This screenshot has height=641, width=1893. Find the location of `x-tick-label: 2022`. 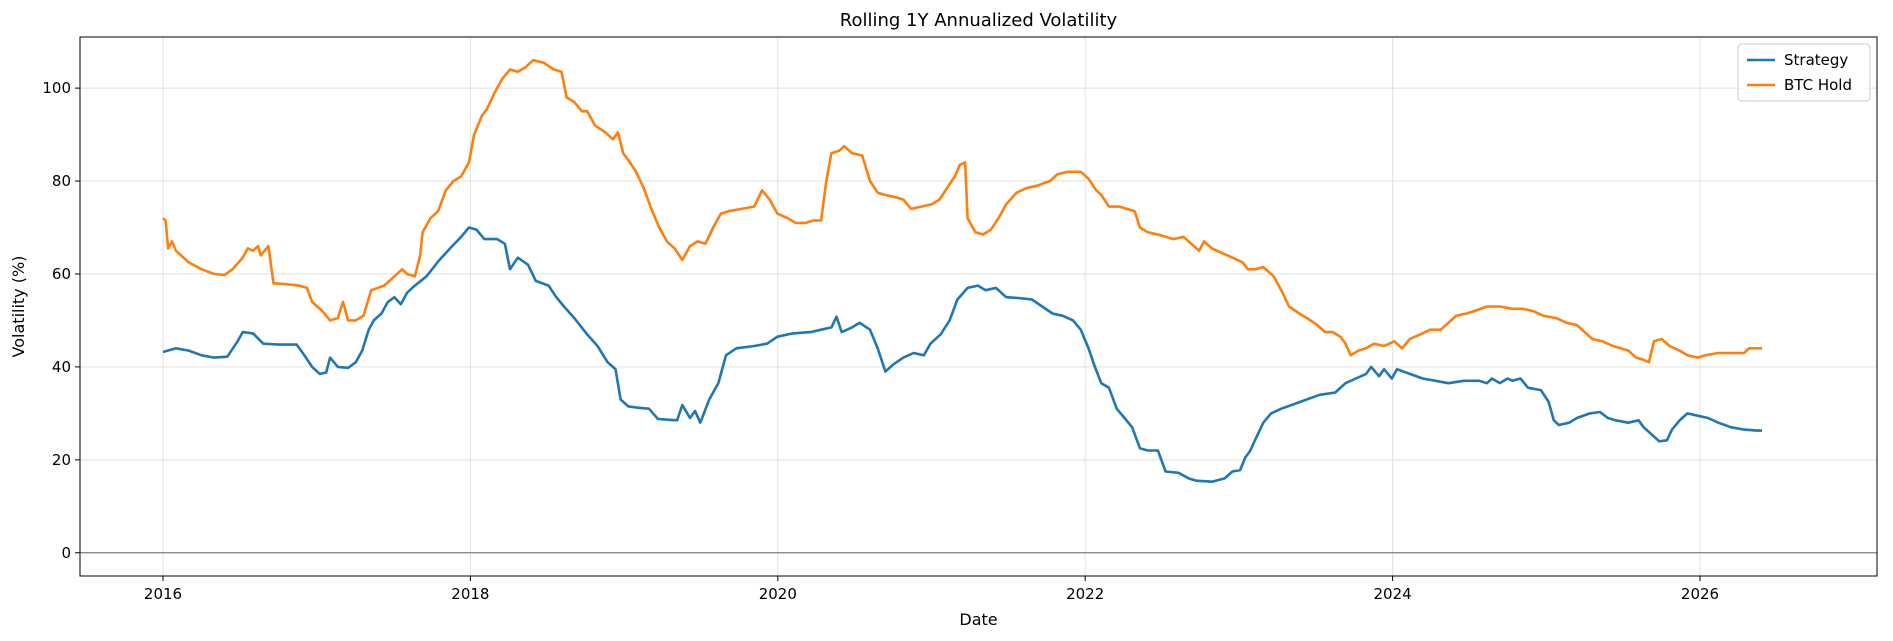

x-tick-label: 2022 is located at coordinates (1085, 594).